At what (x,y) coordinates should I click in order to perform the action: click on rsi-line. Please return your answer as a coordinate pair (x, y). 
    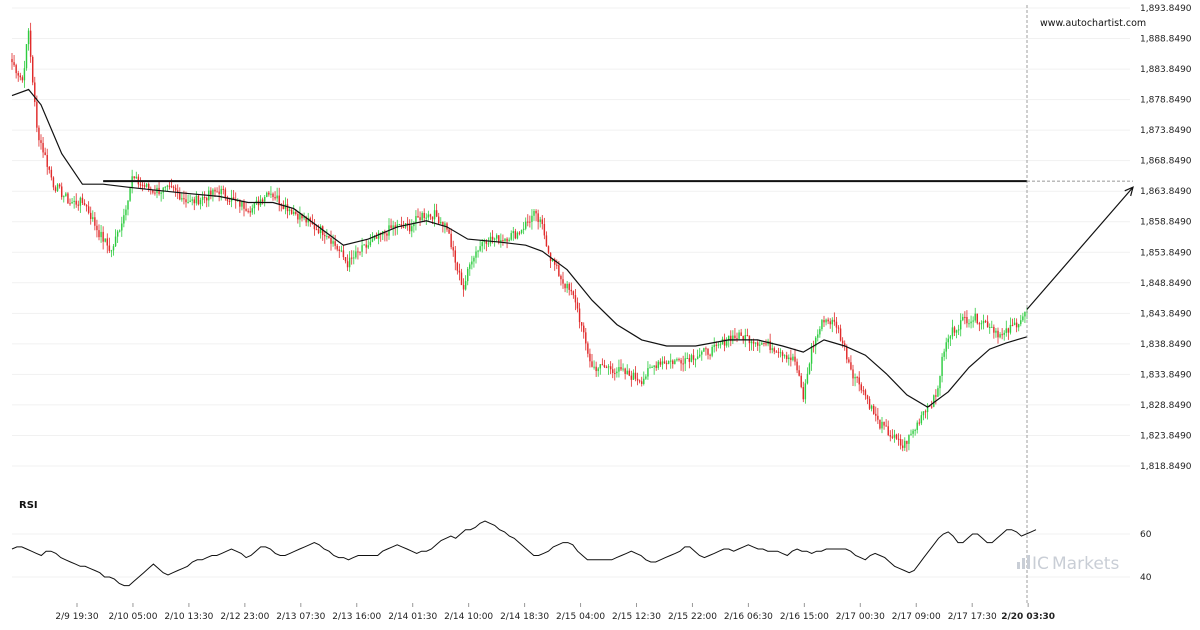
    Looking at the image, I should click on (524, 553).